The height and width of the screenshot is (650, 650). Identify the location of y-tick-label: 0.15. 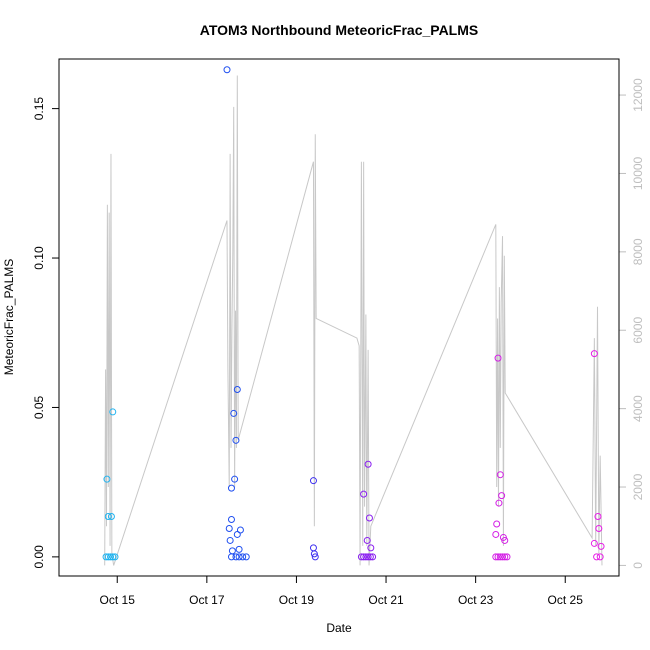
(39, 109).